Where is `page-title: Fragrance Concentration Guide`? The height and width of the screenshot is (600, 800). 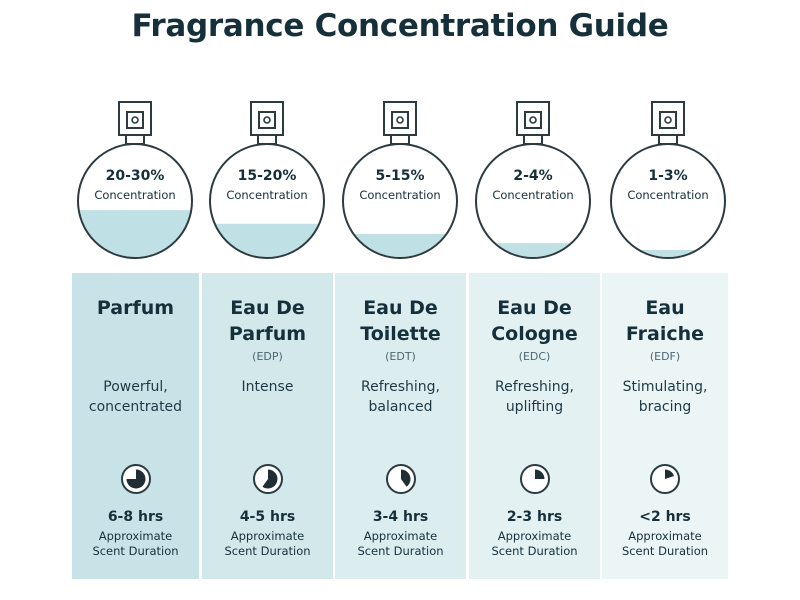 page-title: Fragrance Concentration Guide is located at coordinates (400, 26).